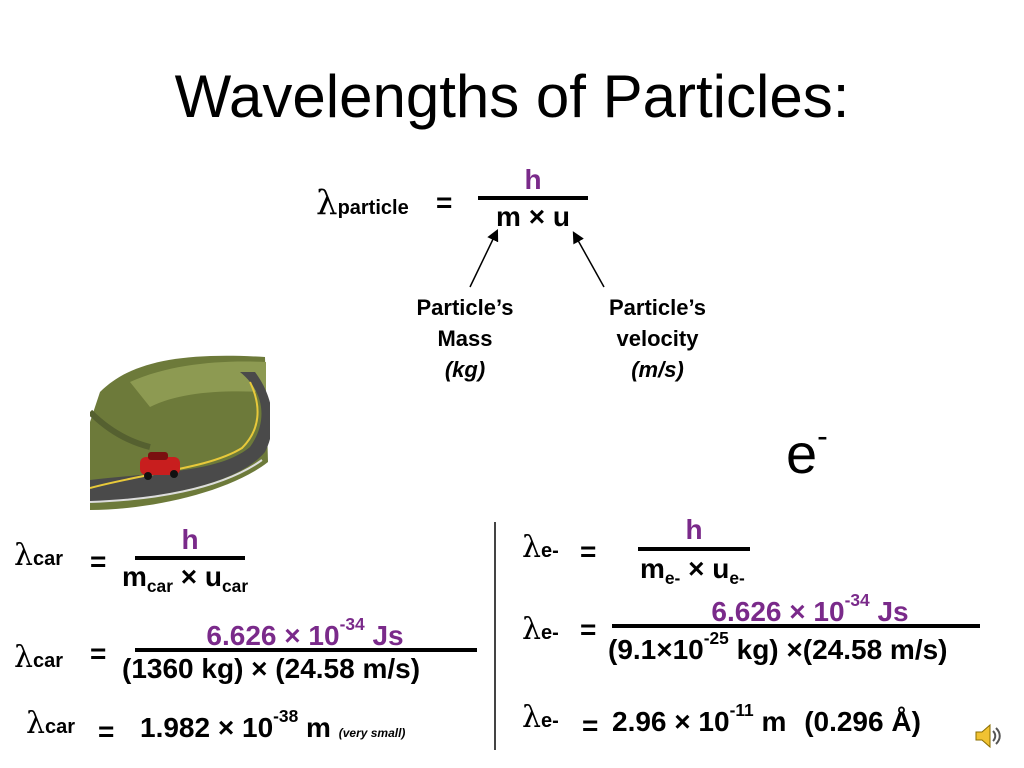 This screenshot has height=768, width=1024. What do you see at coordinates (373, 208) in the screenshot?
I see `particle-subscript: particle` at bounding box center [373, 208].